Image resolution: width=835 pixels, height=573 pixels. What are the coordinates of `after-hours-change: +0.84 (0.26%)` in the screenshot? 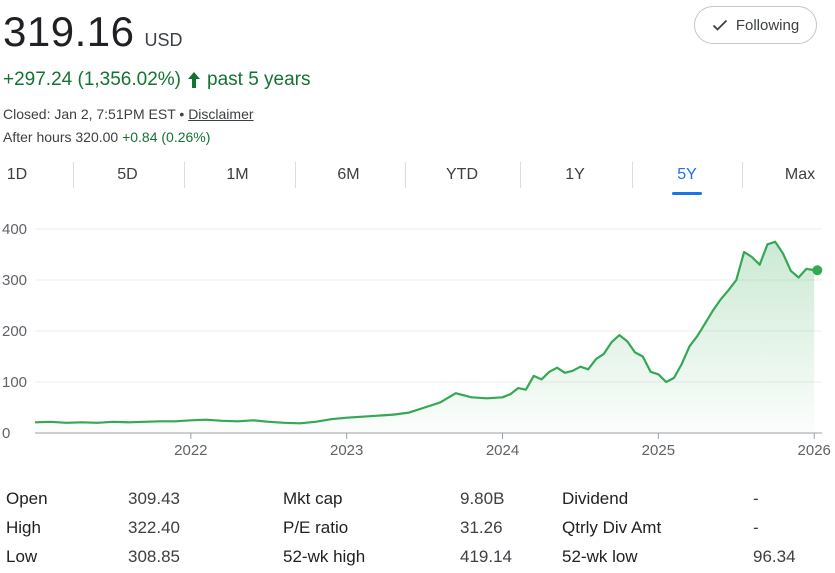 It's located at (166, 137).